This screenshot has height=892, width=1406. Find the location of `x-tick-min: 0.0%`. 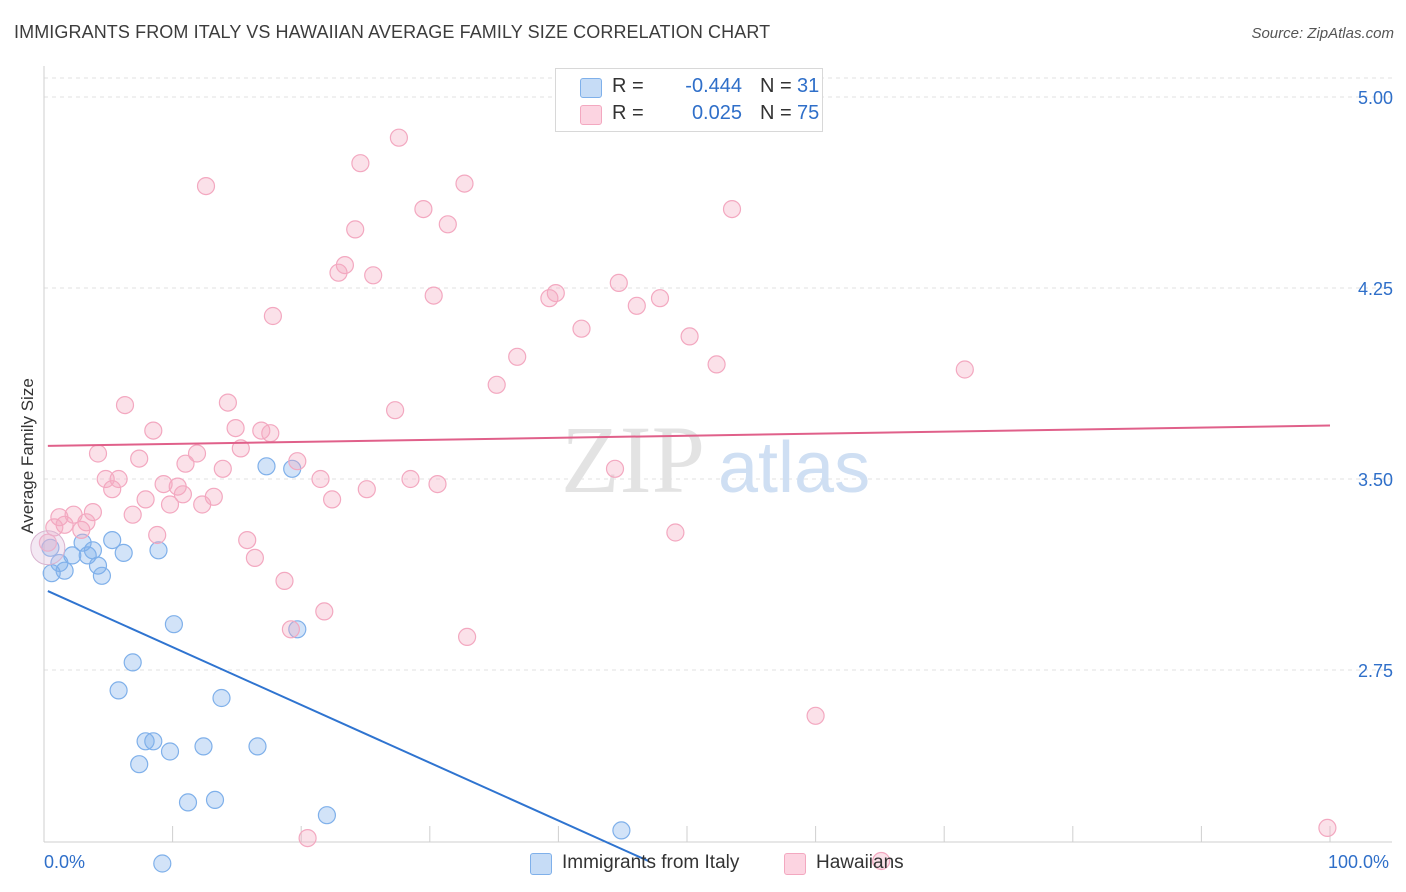

x-tick-min: 0.0% is located at coordinates (65, 862).